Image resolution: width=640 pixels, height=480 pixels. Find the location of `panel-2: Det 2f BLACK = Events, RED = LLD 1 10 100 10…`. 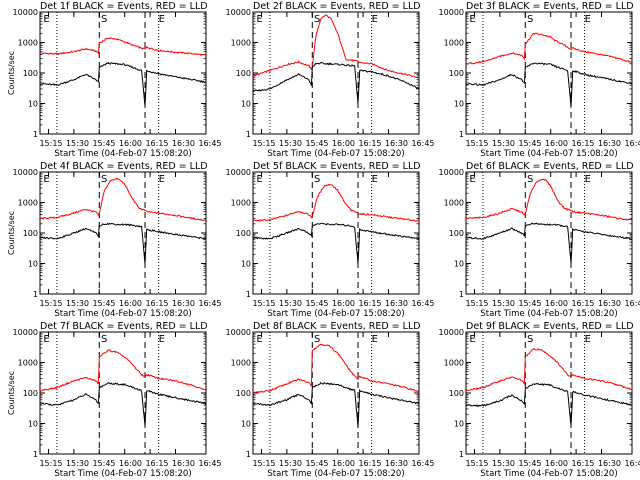

panel-2: Det 2f BLACK = Events, RED = LLD 1 10 100 10… is located at coordinates (330, 80).